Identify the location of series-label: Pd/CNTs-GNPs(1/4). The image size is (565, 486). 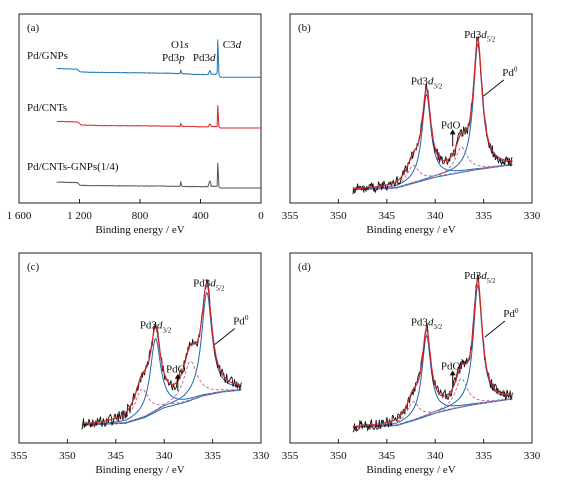
(73, 167).